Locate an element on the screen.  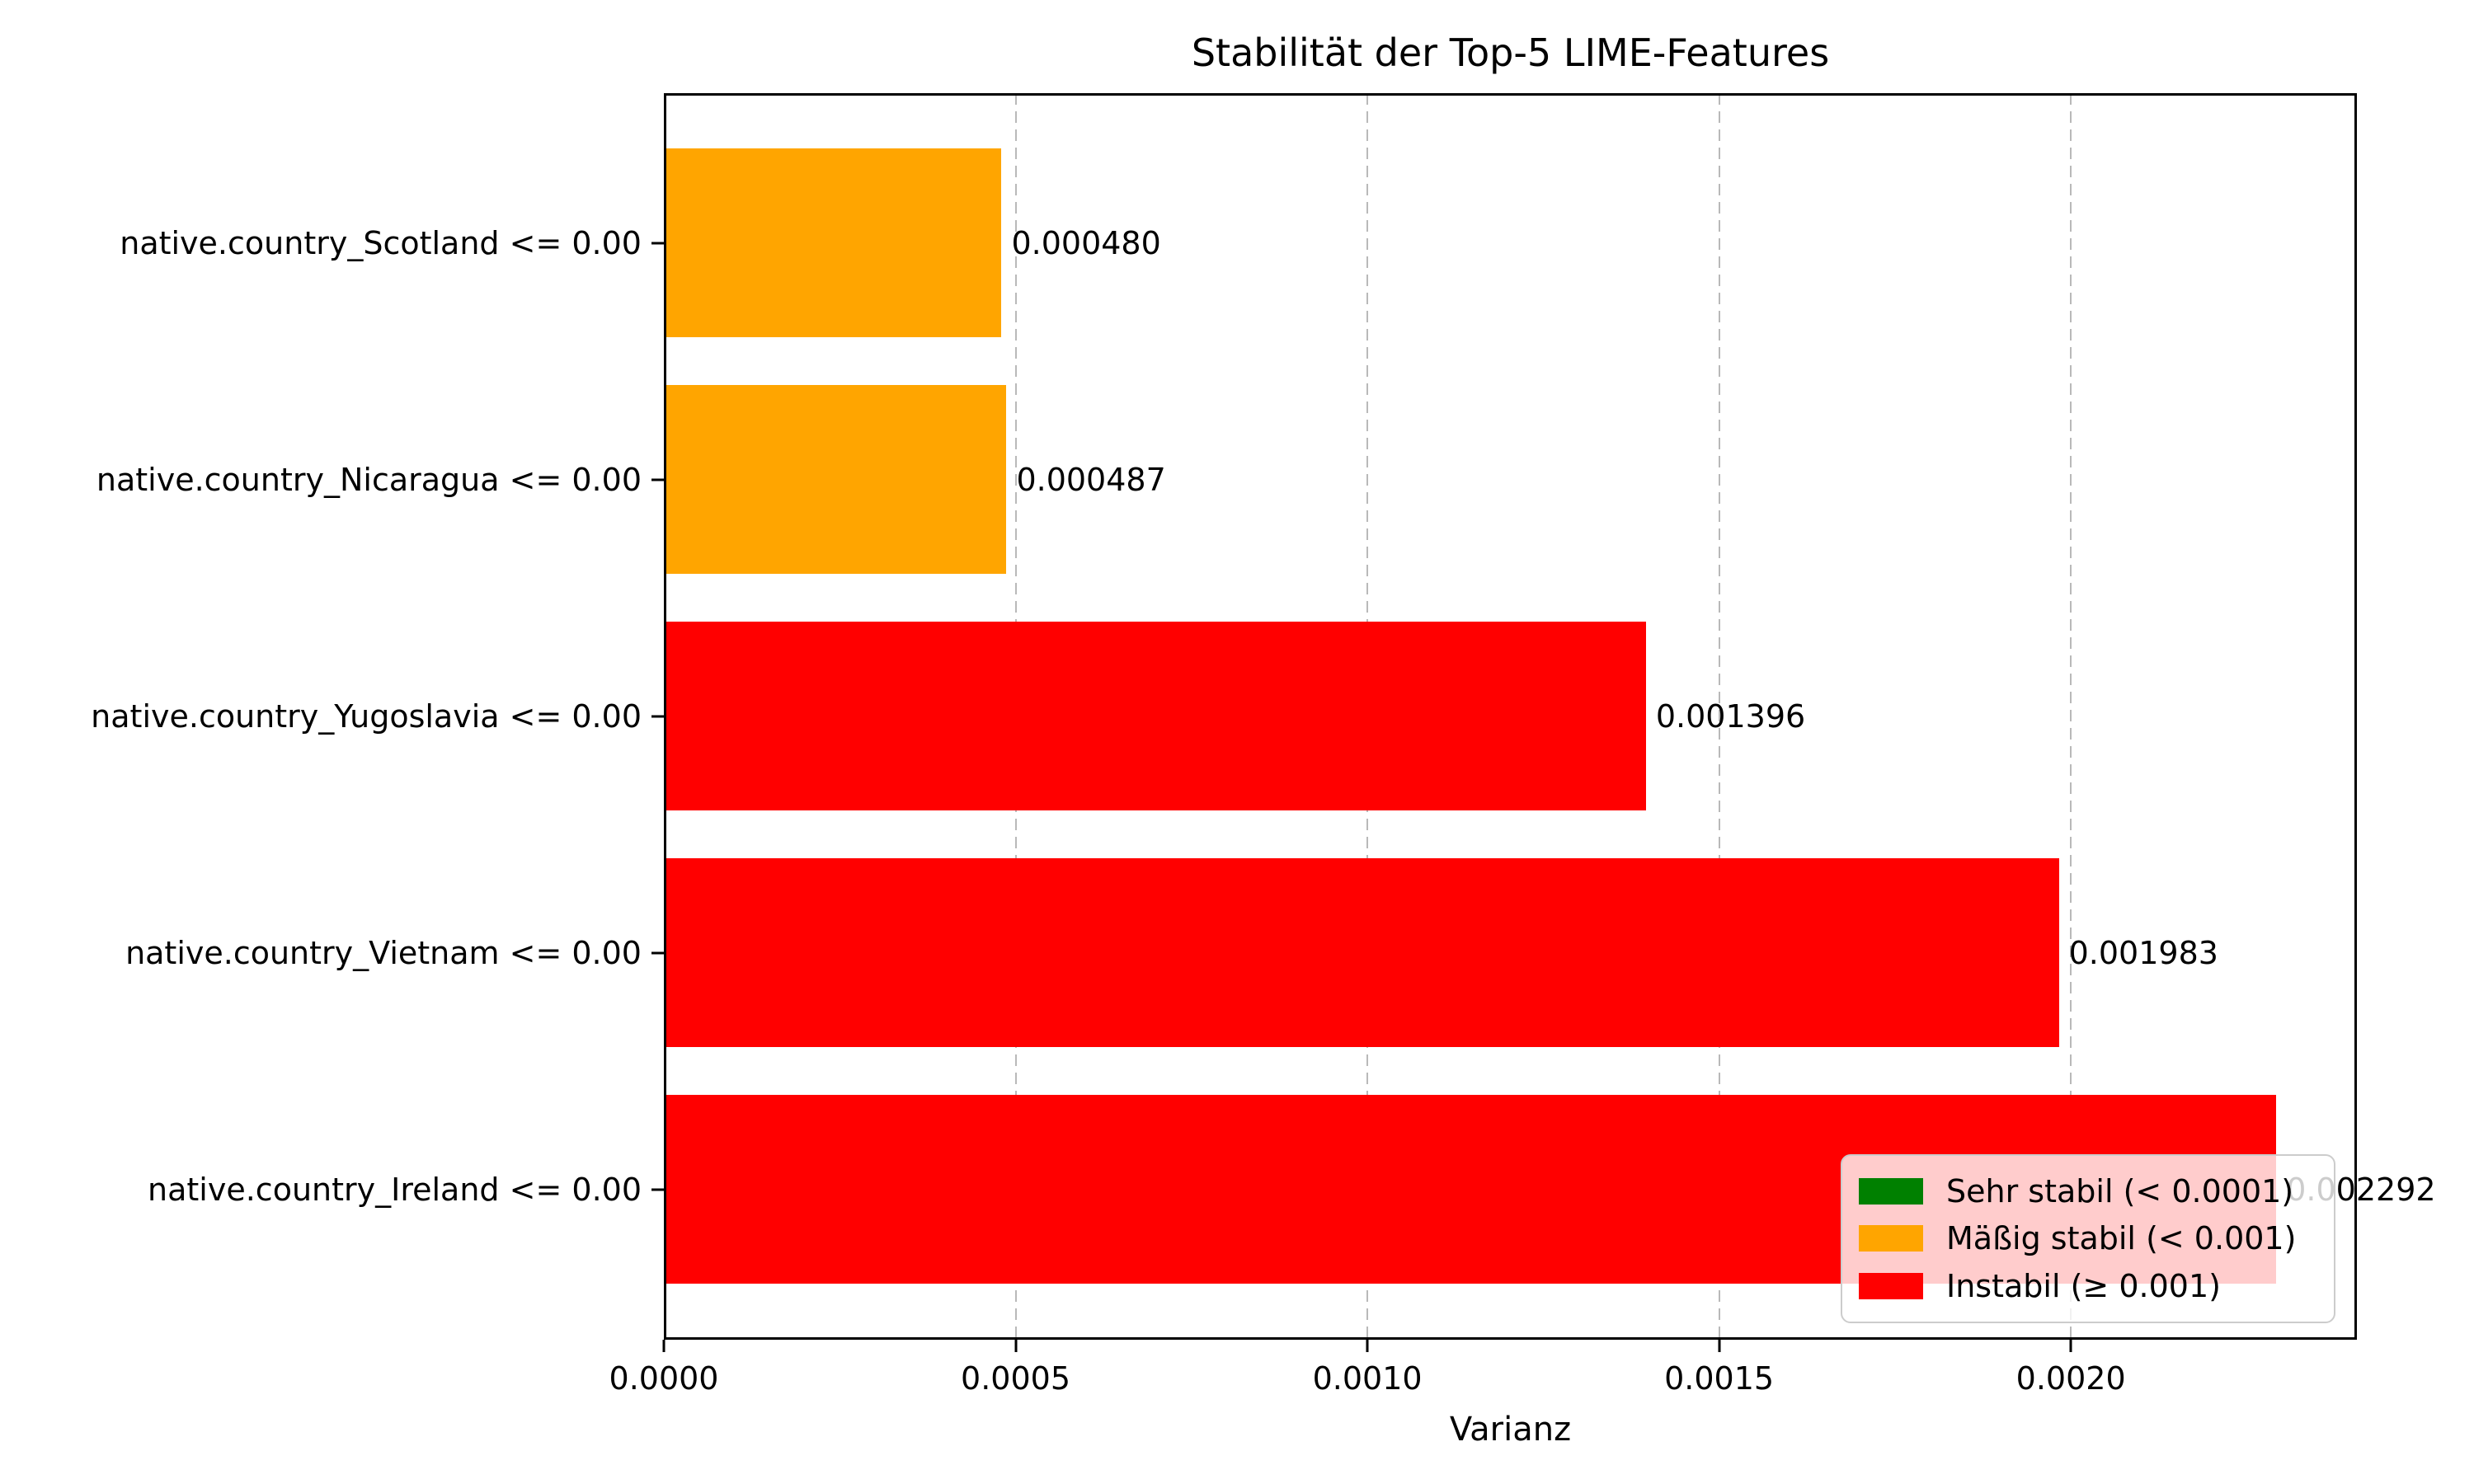
x-tick-mark-0.0005 is located at coordinates (1016, 1346).